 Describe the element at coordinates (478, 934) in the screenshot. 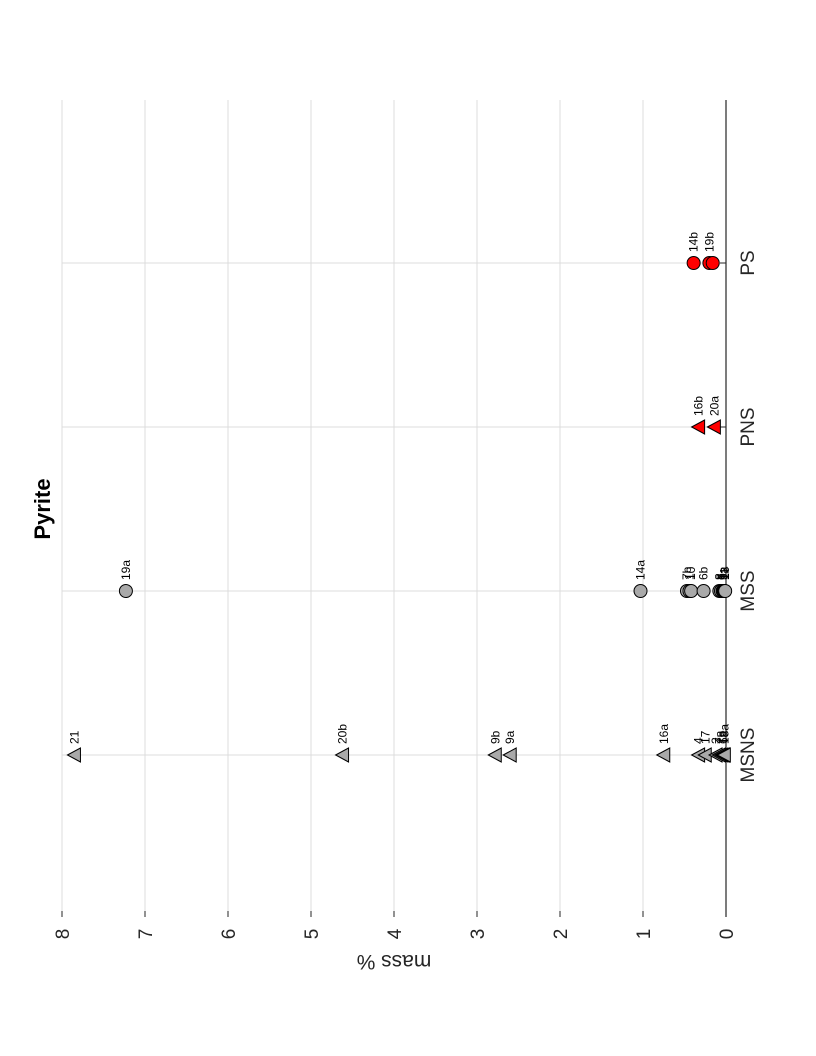

I see `tick-label: 3` at that location.